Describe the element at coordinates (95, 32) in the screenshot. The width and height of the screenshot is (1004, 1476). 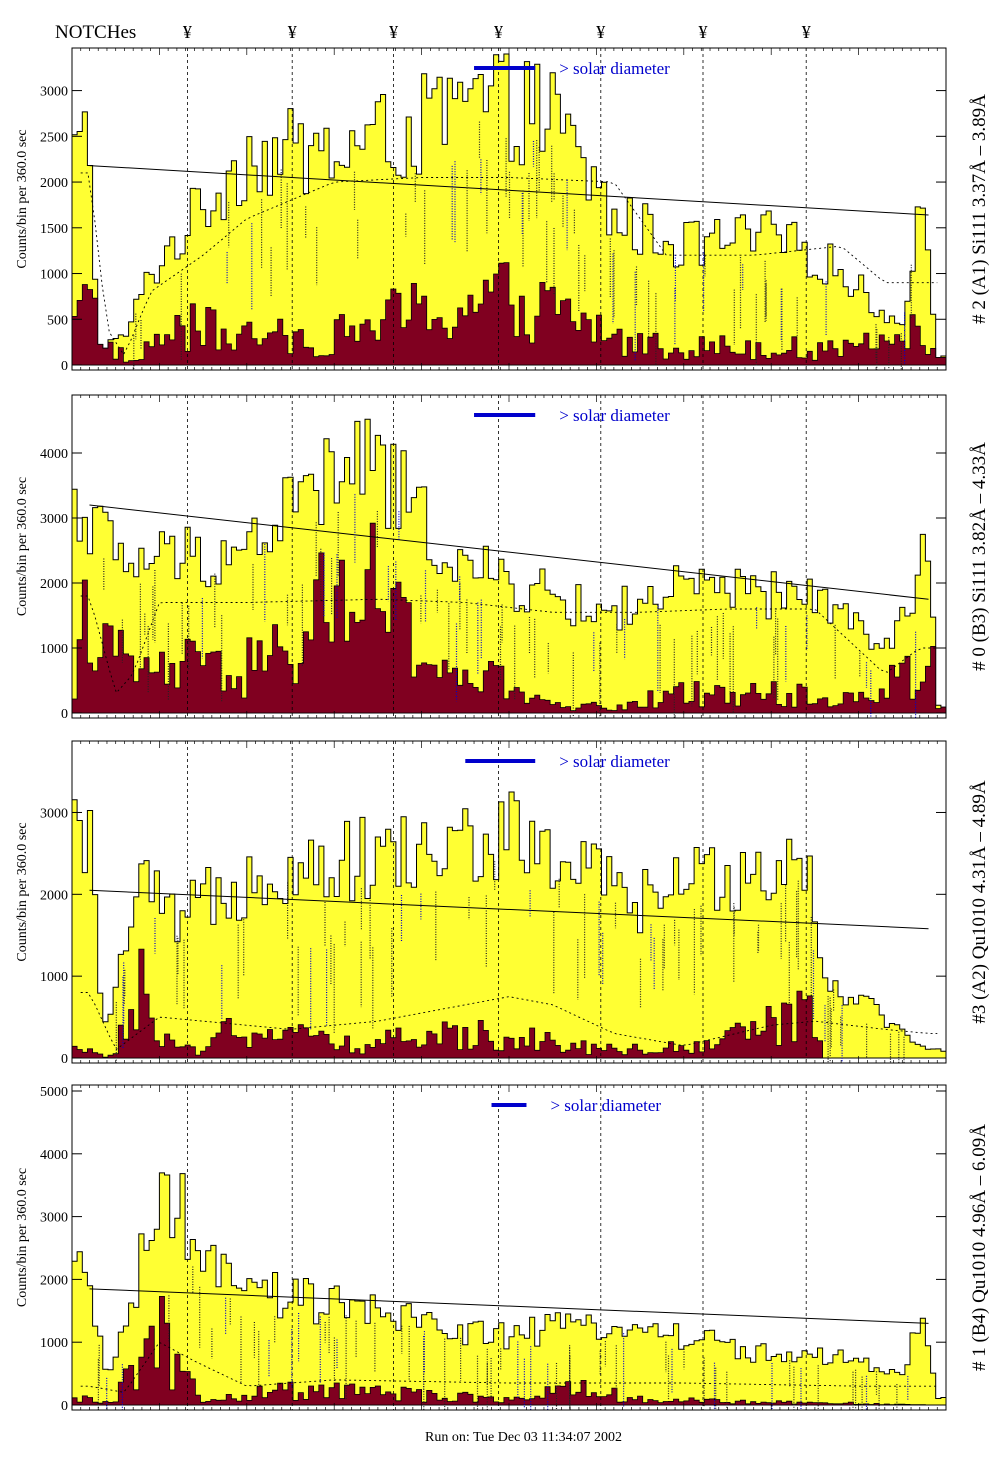
I see `notches-label: NOTCHes` at that location.